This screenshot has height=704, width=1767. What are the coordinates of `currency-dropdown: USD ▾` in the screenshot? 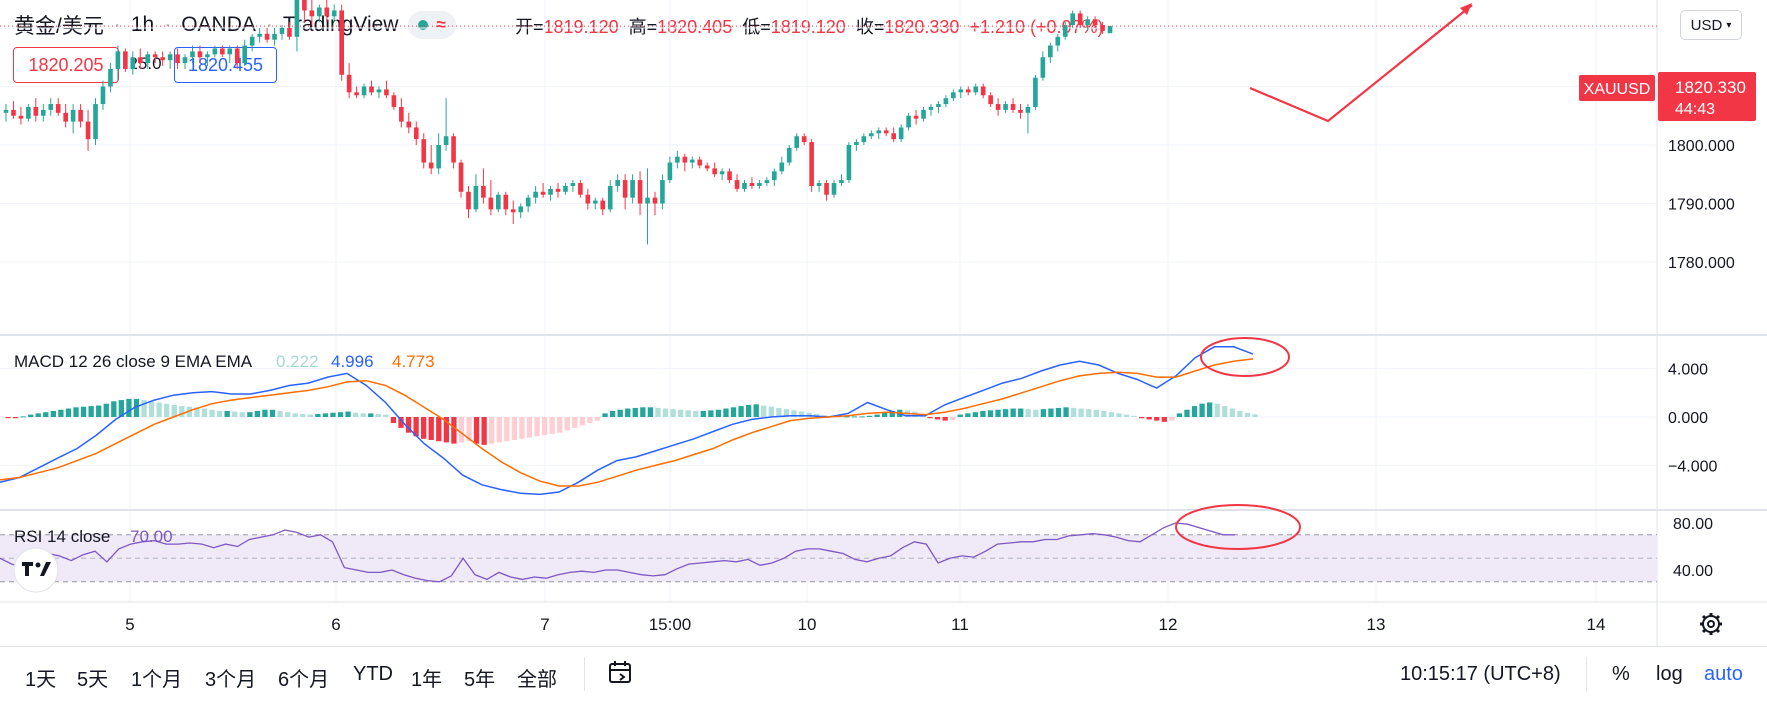 It's located at (1711, 25).